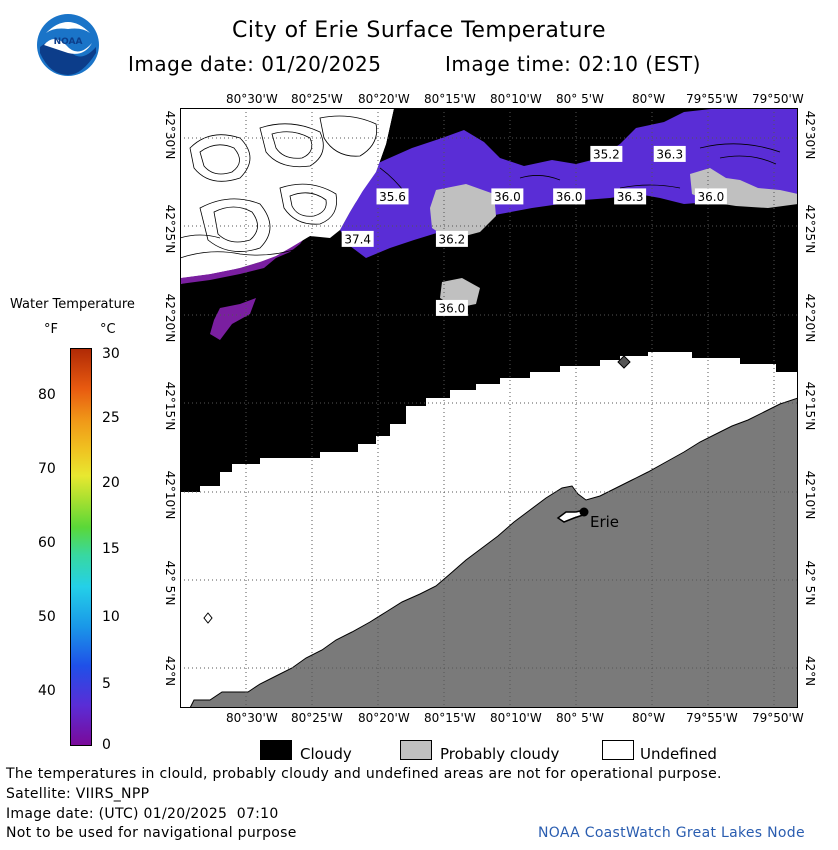  Describe the element at coordinates (81, 547) in the screenshot. I see `legend-colorbar` at that location.